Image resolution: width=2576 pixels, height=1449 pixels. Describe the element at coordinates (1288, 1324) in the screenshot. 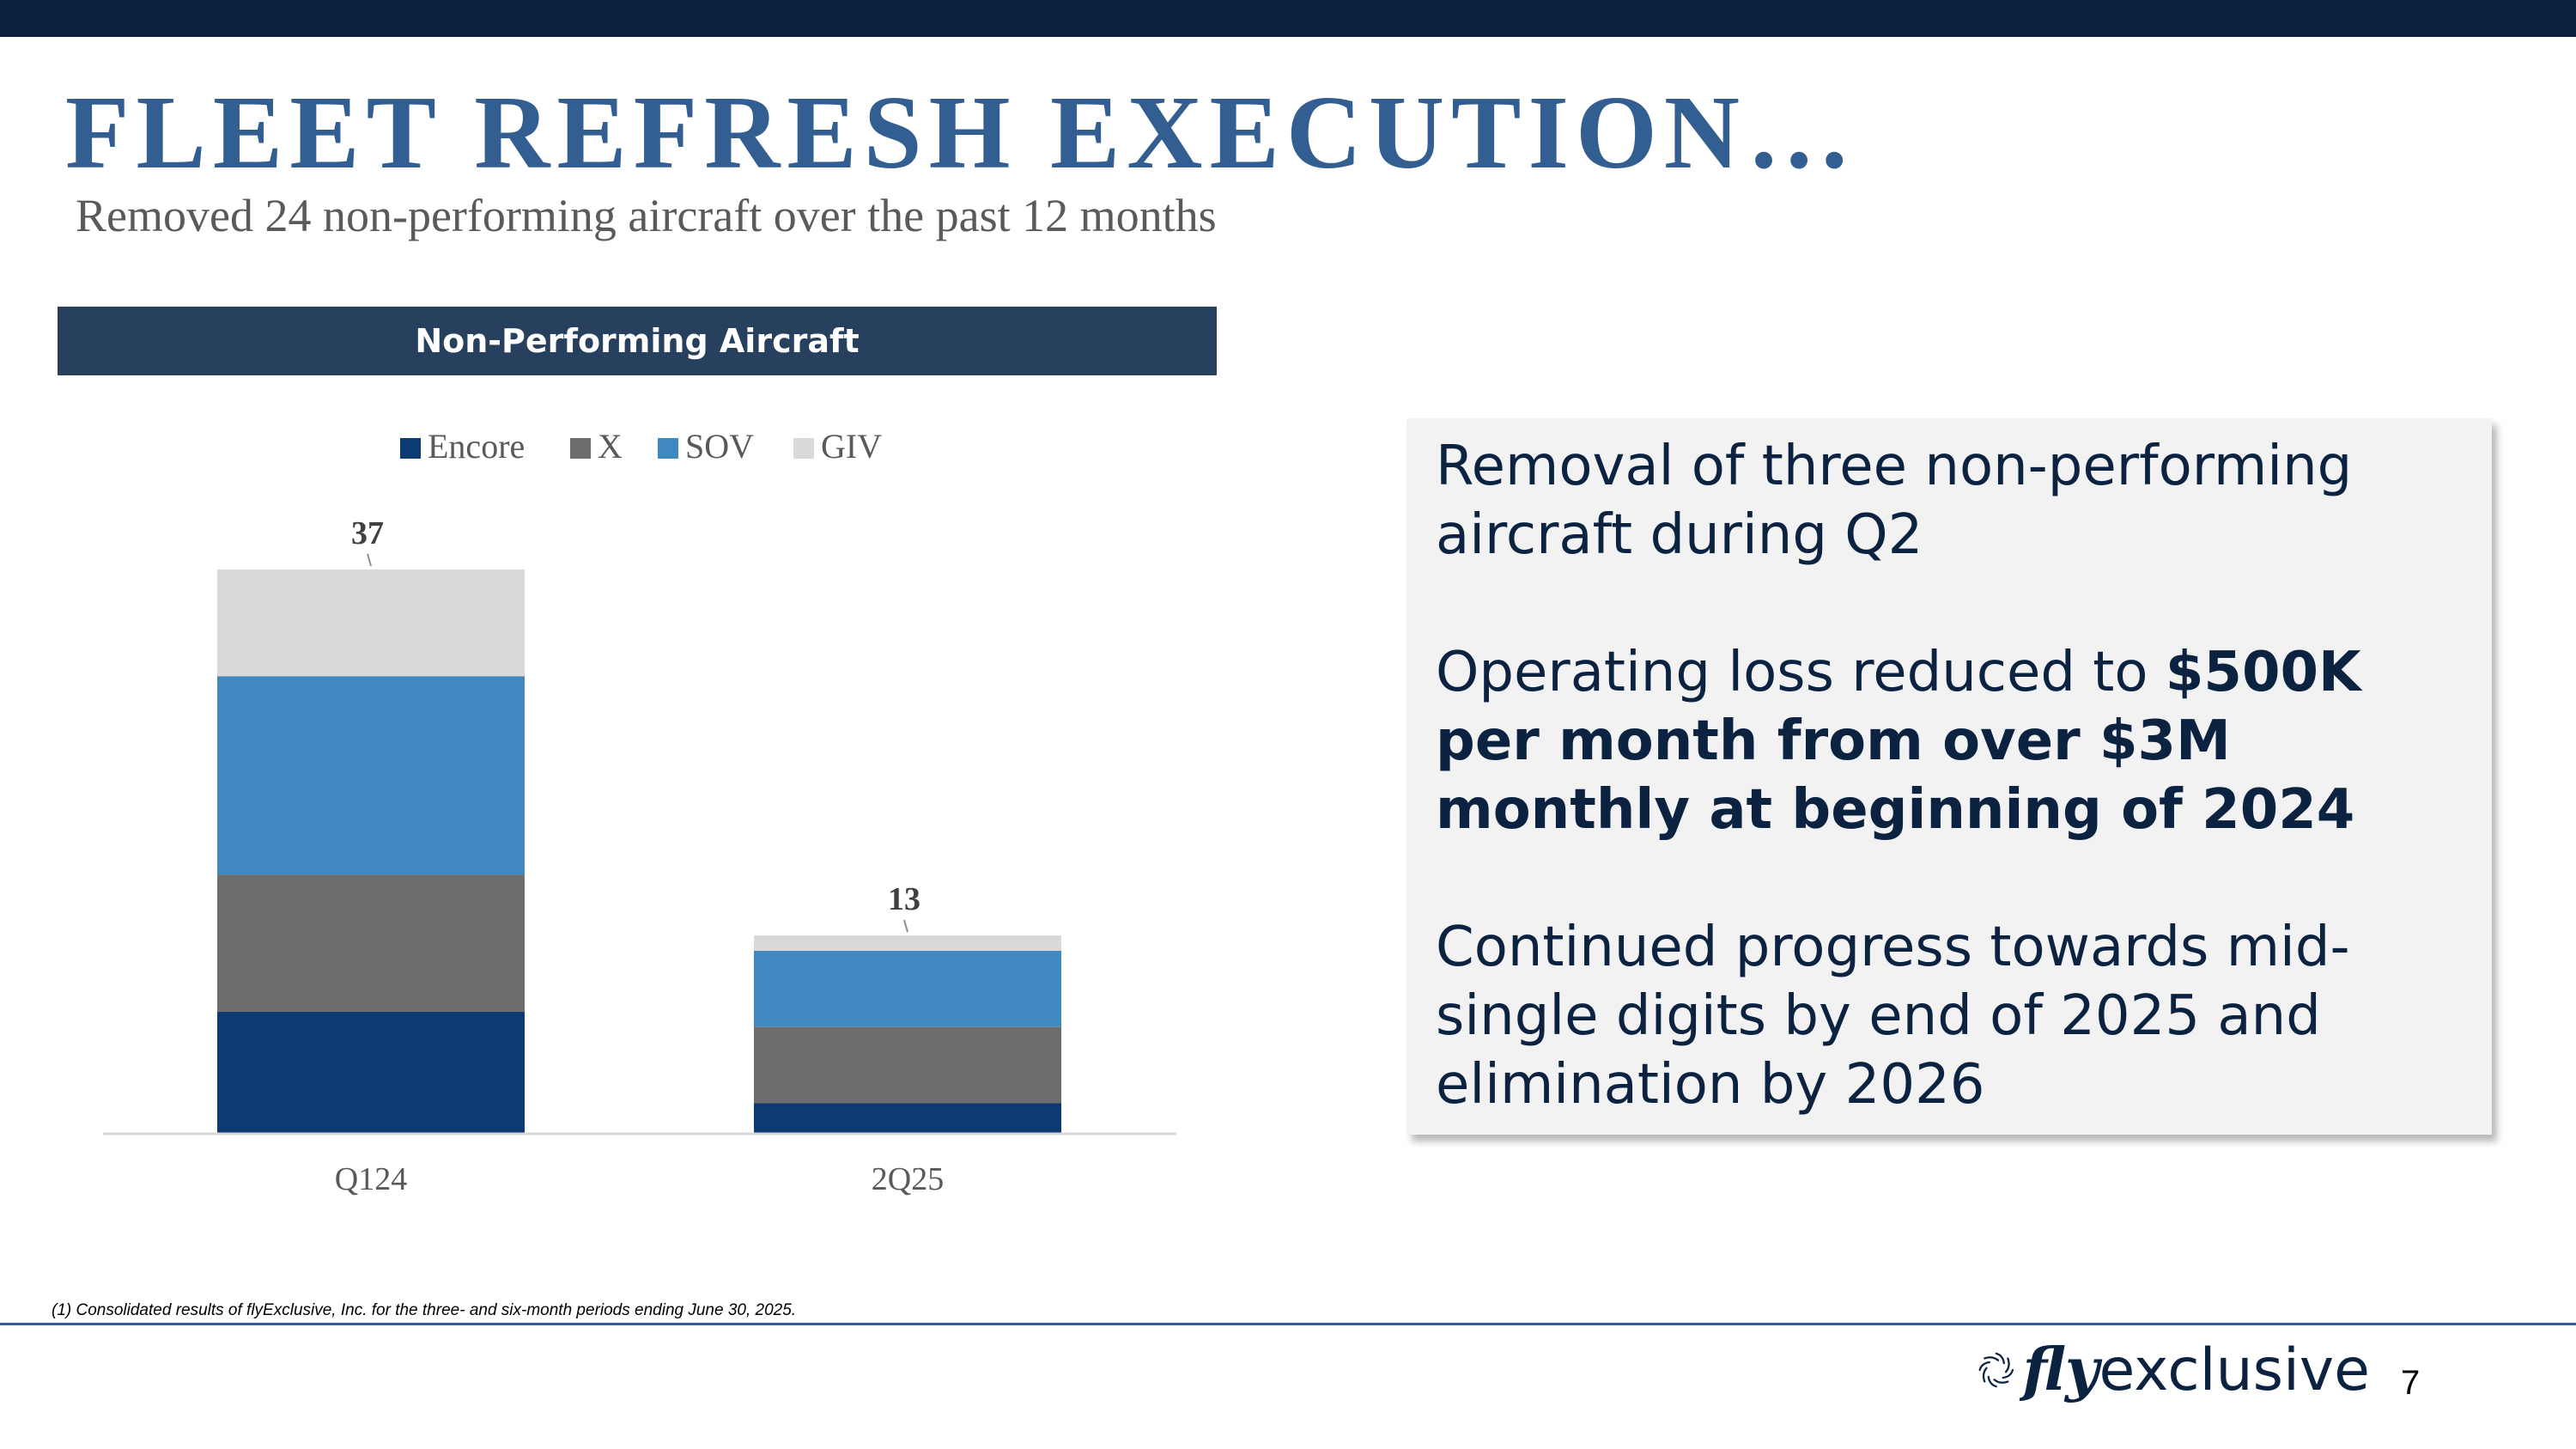

I see `footer-rule` at that location.